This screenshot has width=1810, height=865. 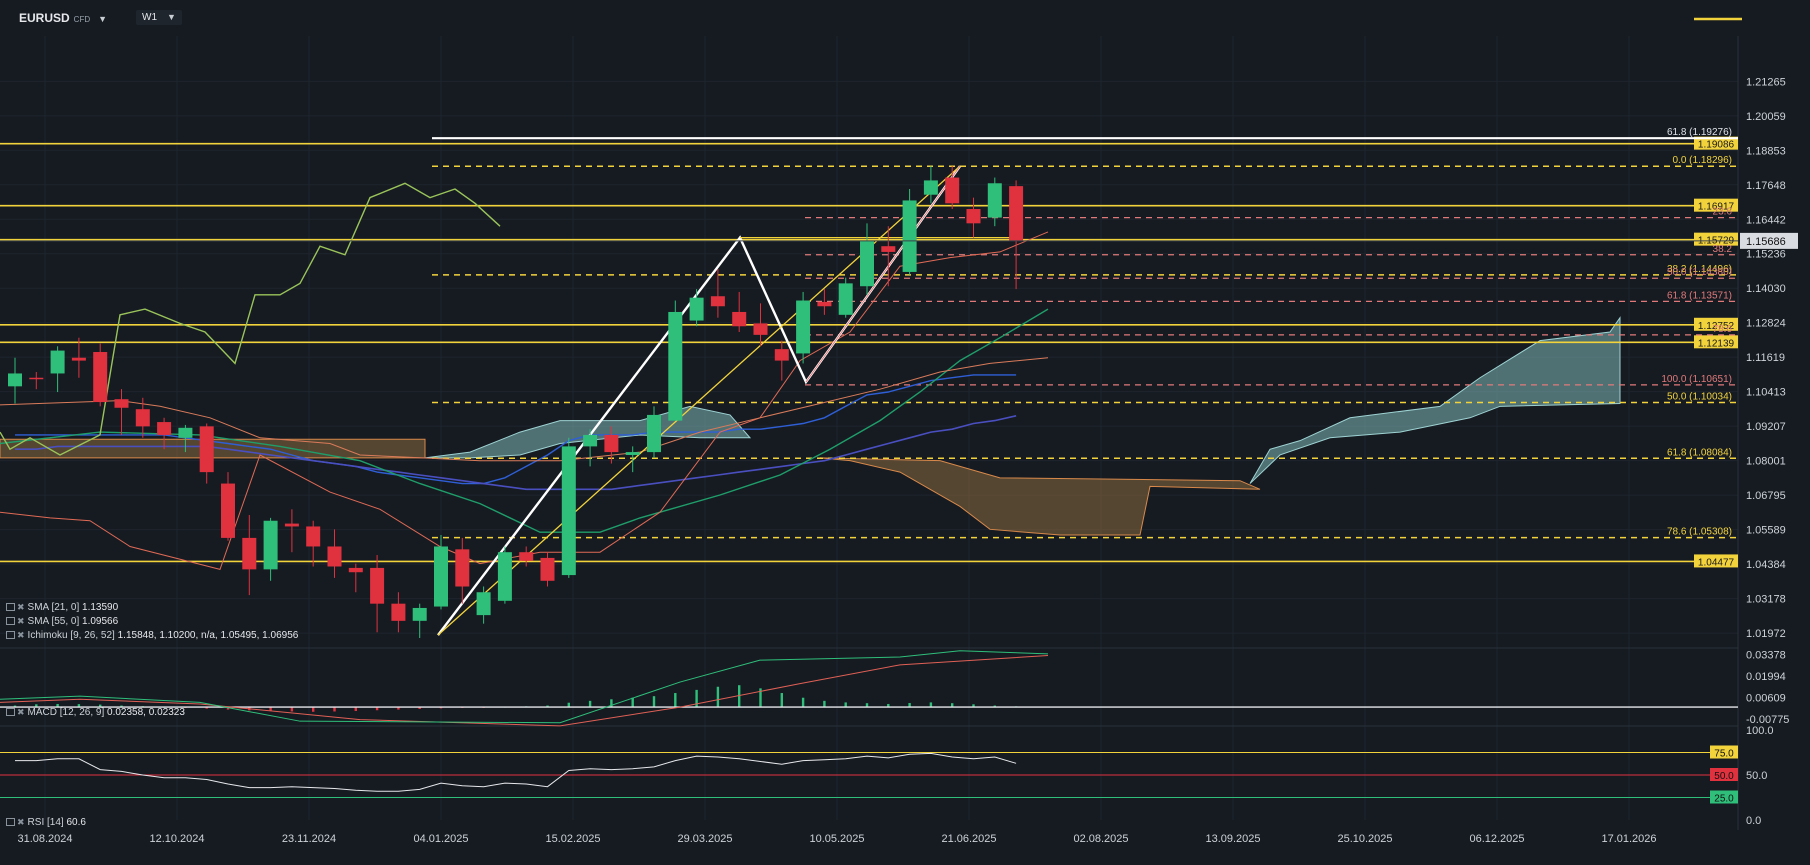 What do you see at coordinates (46, 822) in the screenshot?
I see `legend-rsi: ✖ RSI [14] 60.6` at bounding box center [46, 822].